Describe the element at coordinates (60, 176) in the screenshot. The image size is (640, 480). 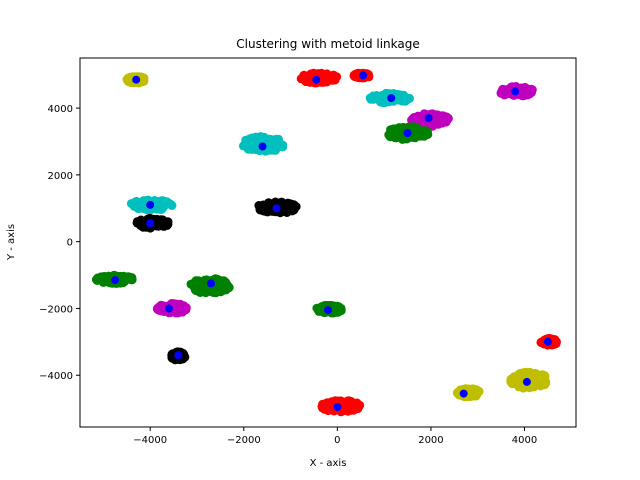
I see `y-tick-label: 2000` at that location.